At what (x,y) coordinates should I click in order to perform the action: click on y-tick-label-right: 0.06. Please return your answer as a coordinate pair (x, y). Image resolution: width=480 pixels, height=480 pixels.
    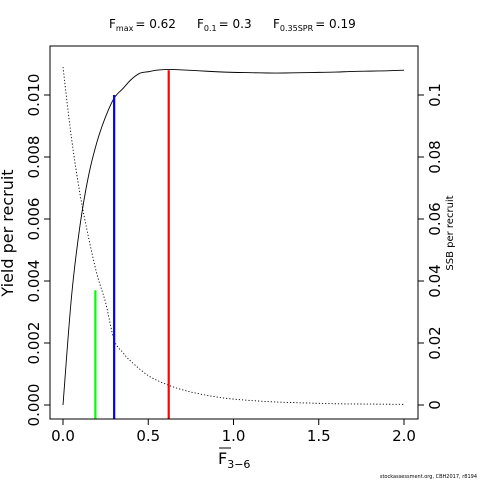
    Looking at the image, I should click on (435, 218).